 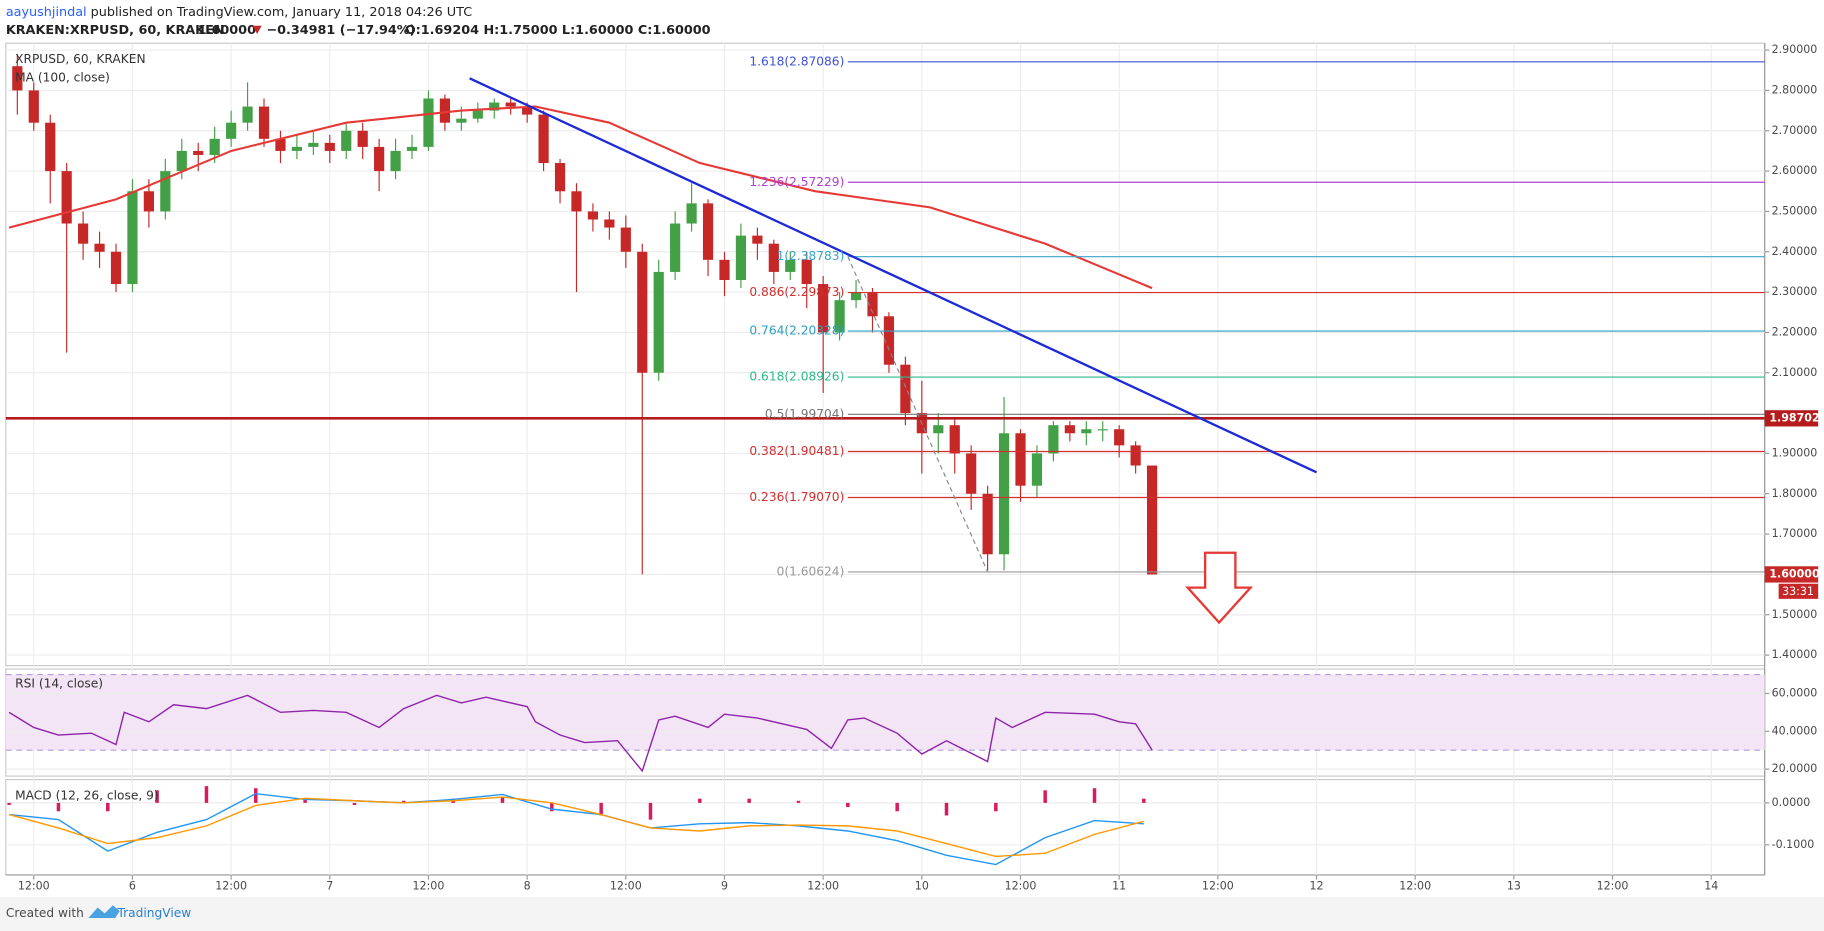 What do you see at coordinates (227, 30) in the screenshot?
I see `last: 1.60000` at bounding box center [227, 30].